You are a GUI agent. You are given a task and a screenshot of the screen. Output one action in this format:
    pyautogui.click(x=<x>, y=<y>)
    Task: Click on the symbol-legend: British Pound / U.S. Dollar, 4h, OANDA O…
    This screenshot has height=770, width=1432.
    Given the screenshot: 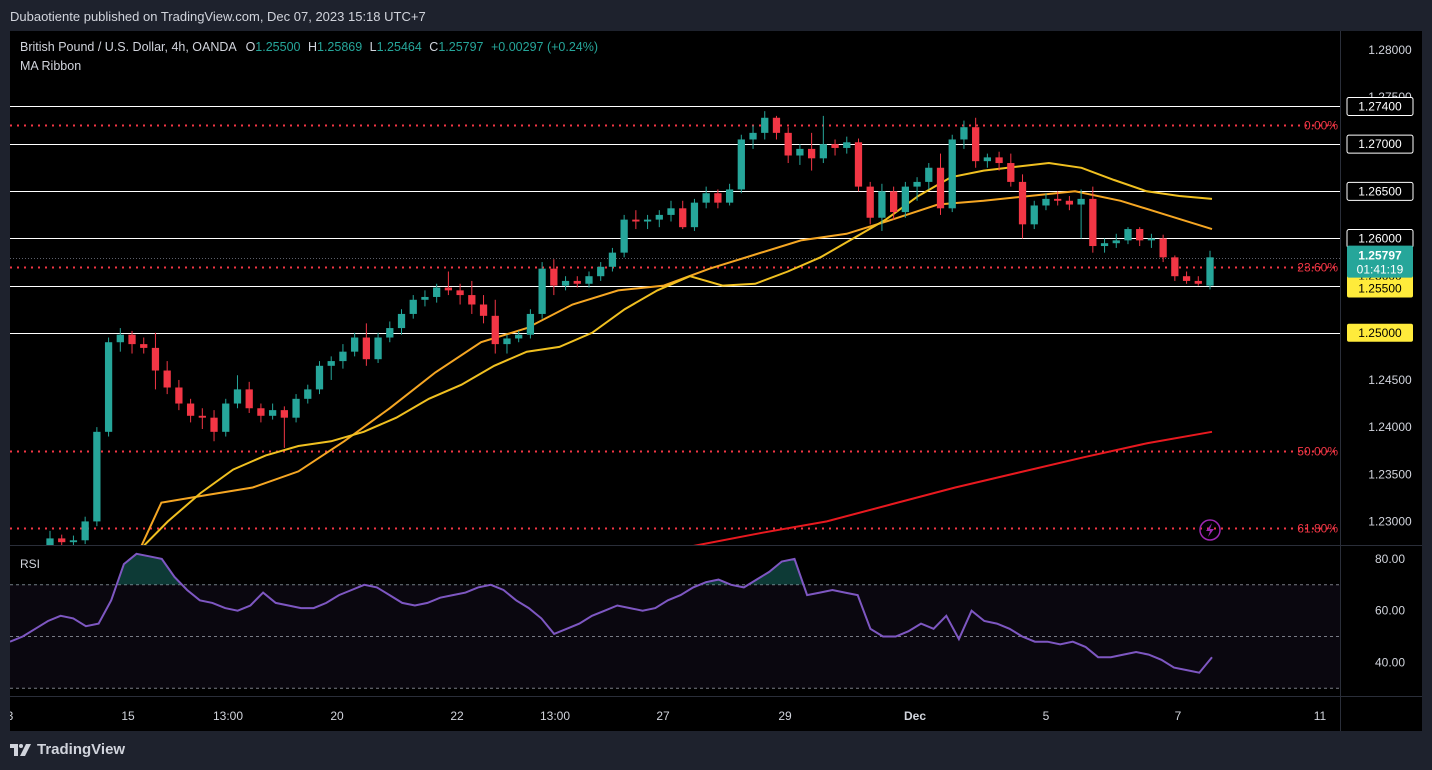 What is the action you would take?
    pyautogui.click(x=309, y=47)
    